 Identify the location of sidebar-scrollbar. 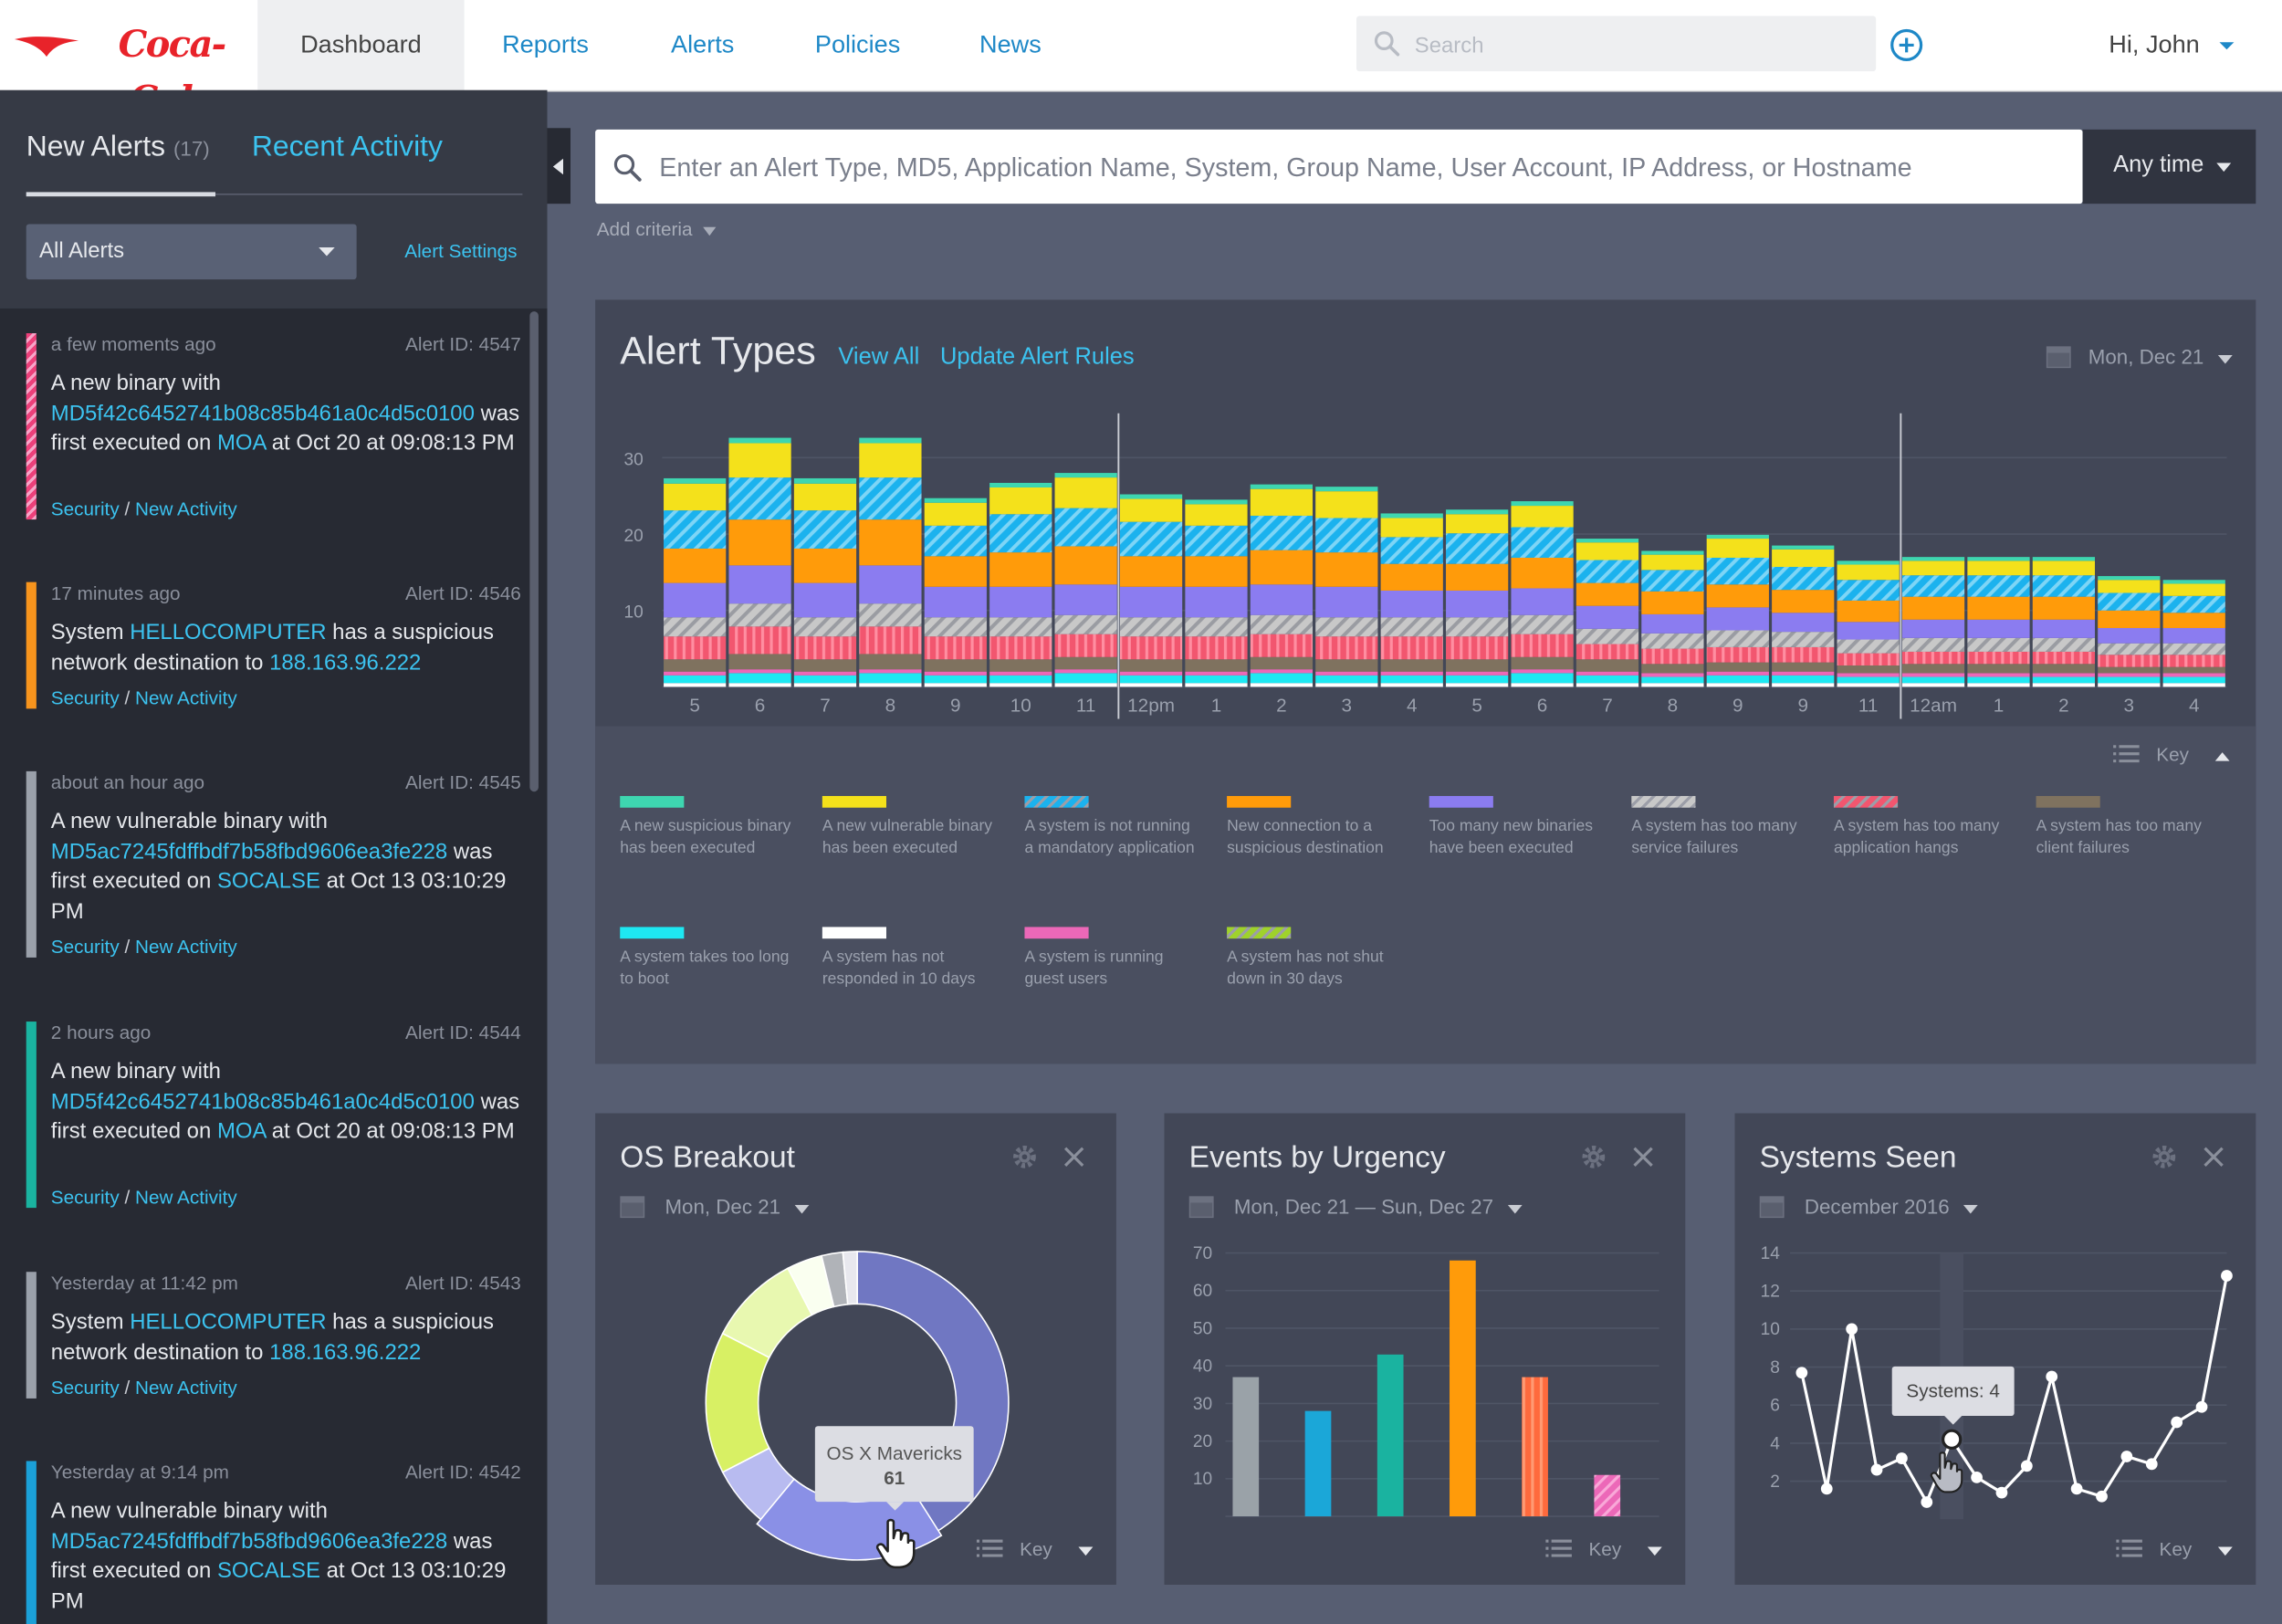
(534, 551).